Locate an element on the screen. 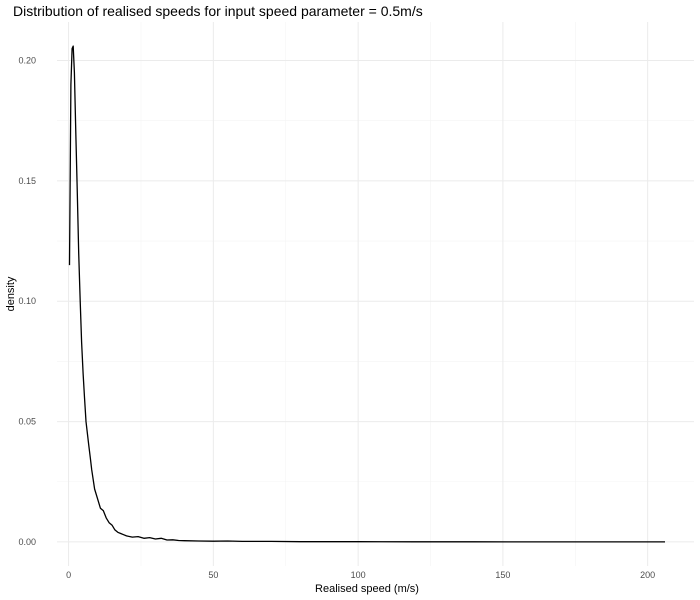  x-tick-label: 50 is located at coordinates (213, 575).